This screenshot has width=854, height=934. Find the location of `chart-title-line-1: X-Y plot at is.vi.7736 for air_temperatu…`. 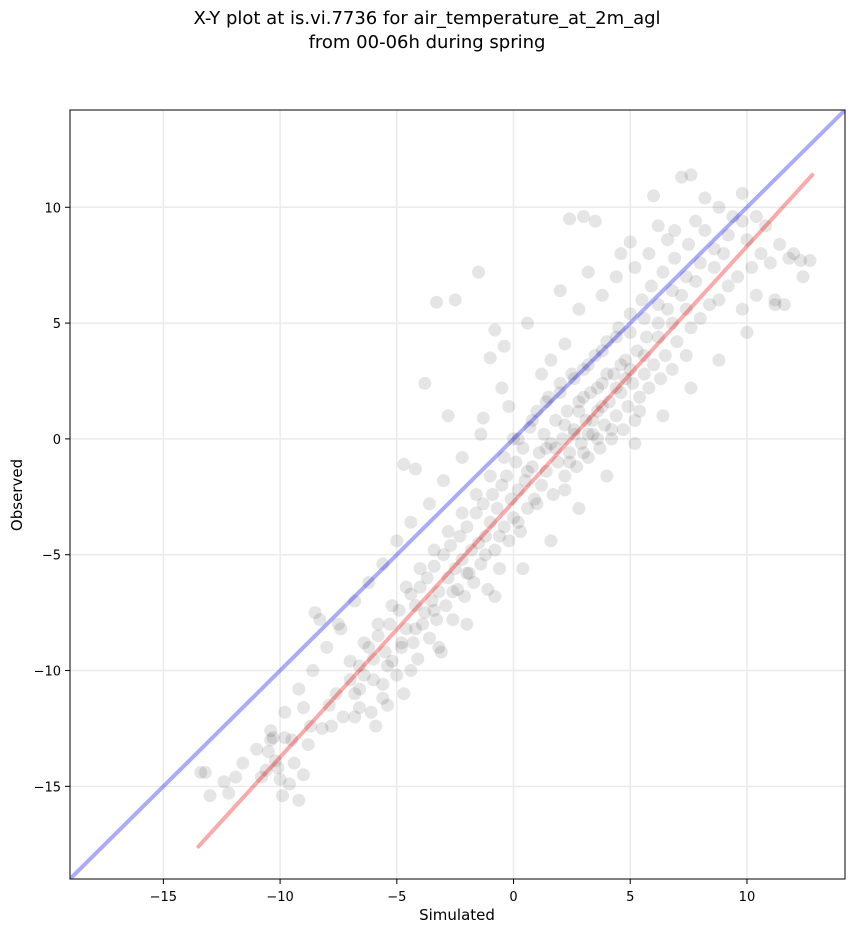

chart-title-line-1: X-Y plot at is.vi.7736 for air_temperatu… is located at coordinates (427, 18).